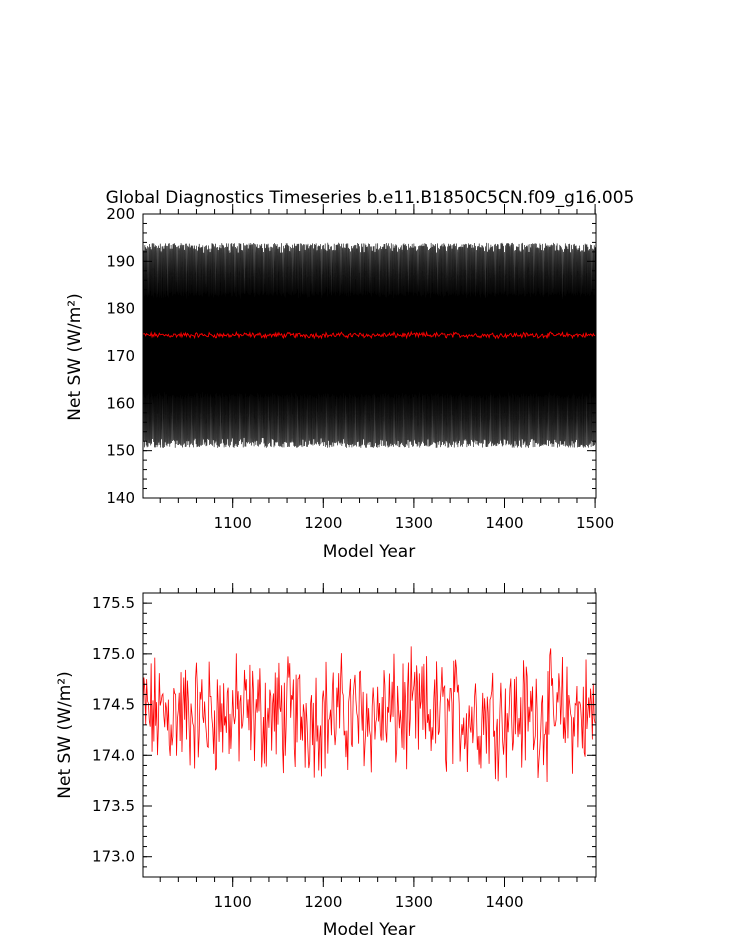  I want to click on top-x-tick-label: 1300, so click(414, 523).